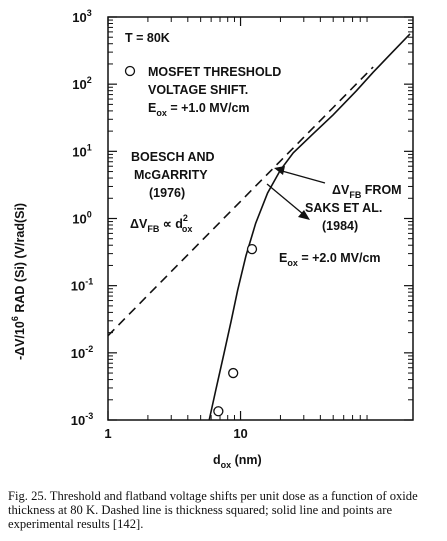 Image resolution: width=447 pixels, height=541 pixels. What do you see at coordinates (161, 223) in the screenshot?
I see `annotation-proportionality: ΔVFB ∝ d2 ox` at bounding box center [161, 223].